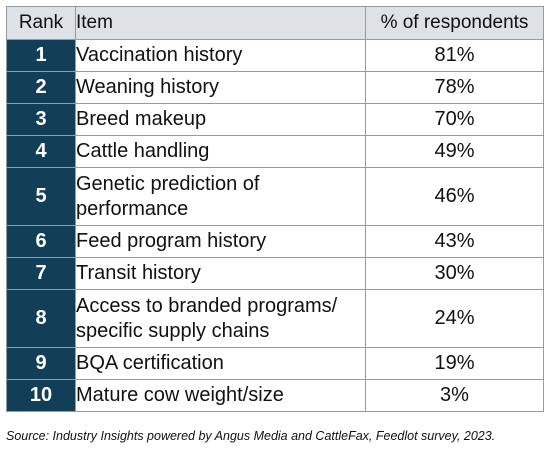 This screenshot has width=549, height=454. Describe the element at coordinates (220, 119) in the screenshot. I see `item-cell: Breed makeup` at that location.